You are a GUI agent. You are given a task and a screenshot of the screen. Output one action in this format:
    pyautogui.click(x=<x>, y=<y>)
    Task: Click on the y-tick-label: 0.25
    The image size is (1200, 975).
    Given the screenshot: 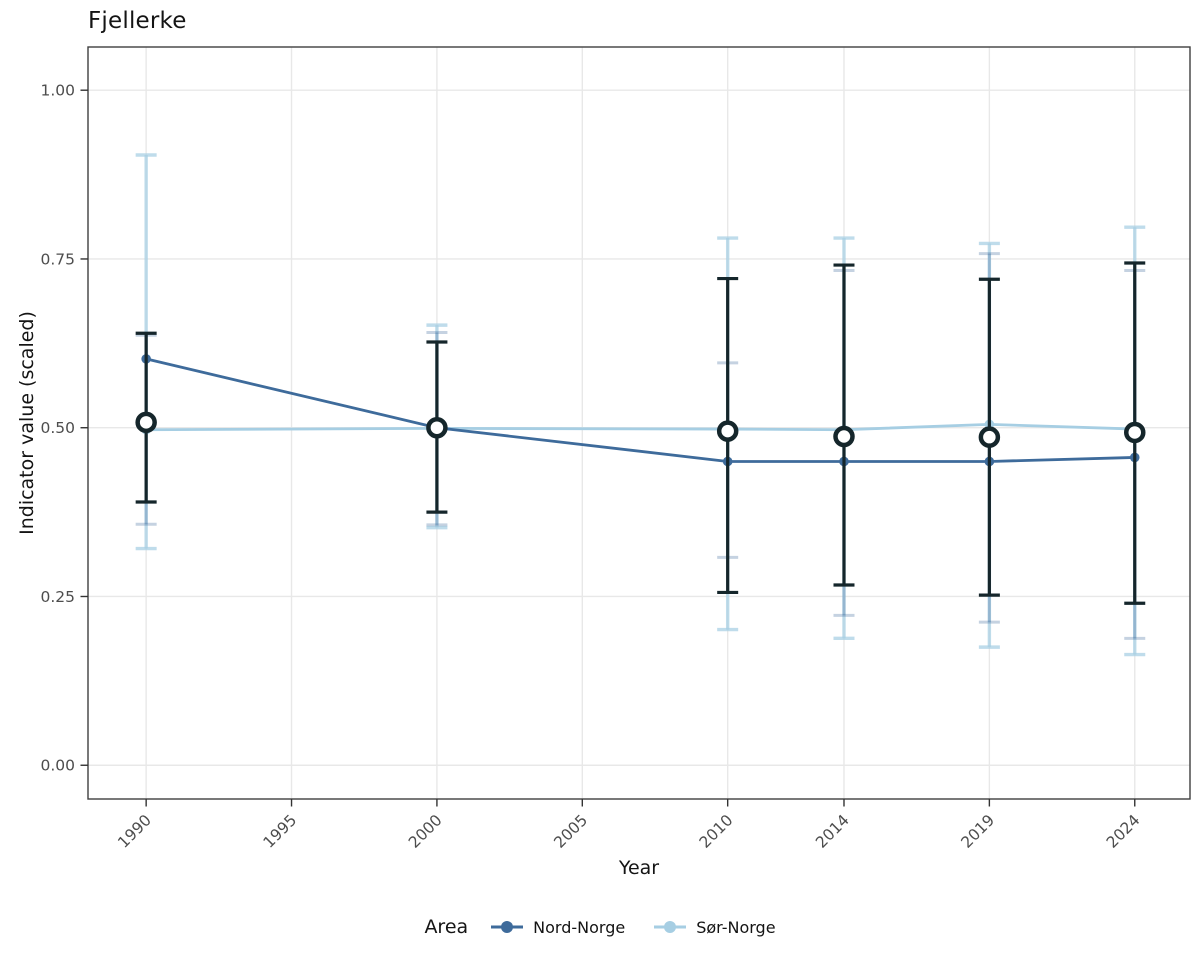 What is the action you would take?
    pyautogui.click(x=57, y=597)
    